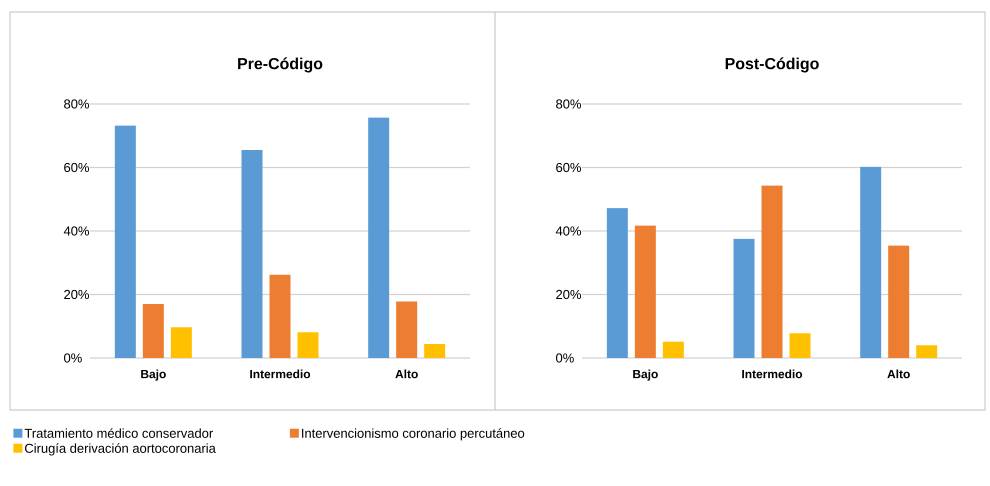 Image resolution: width=990 pixels, height=486 pixels. Describe the element at coordinates (118, 433) in the screenshot. I see `legend-label: Tratamiento médico conservador` at that location.